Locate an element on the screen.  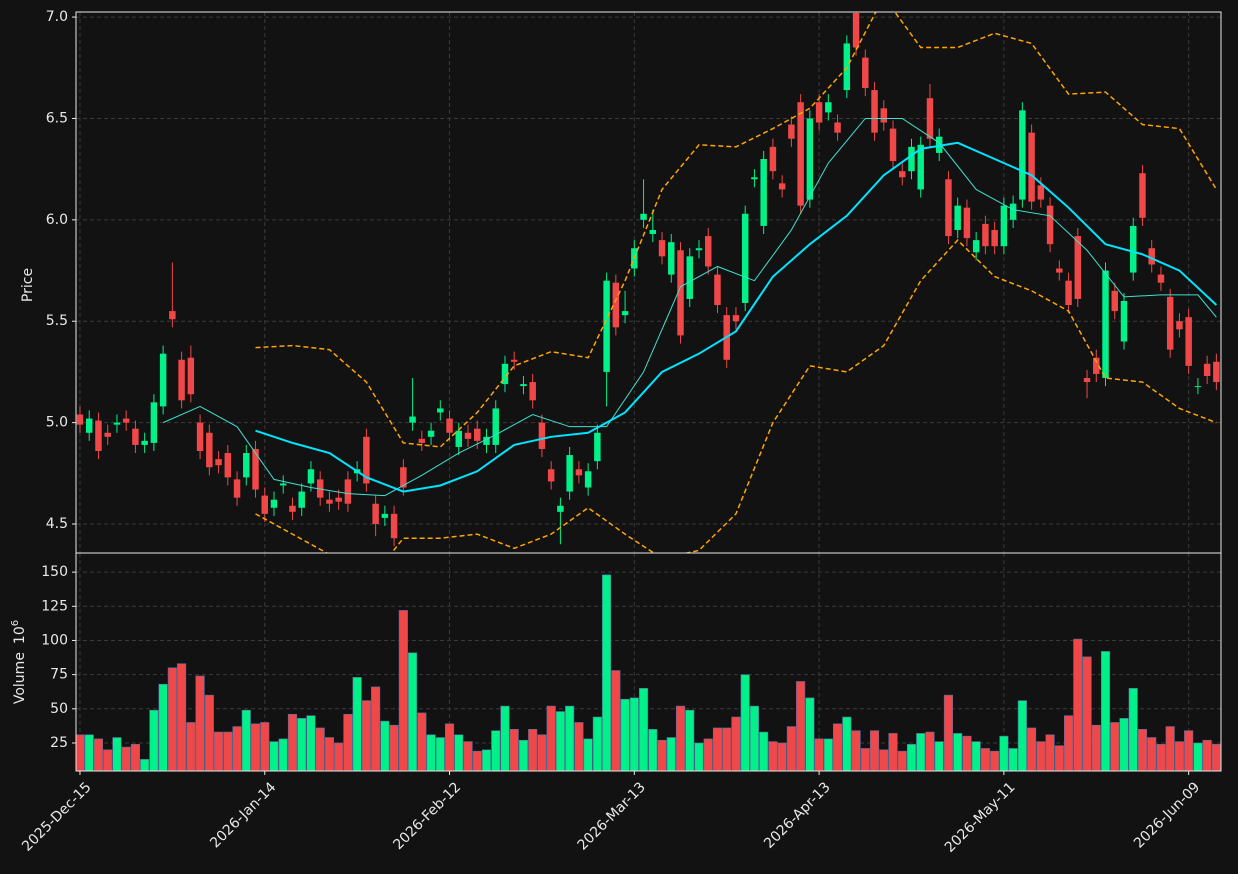
y-tick-label: 50 is located at coordinates (59, 709).